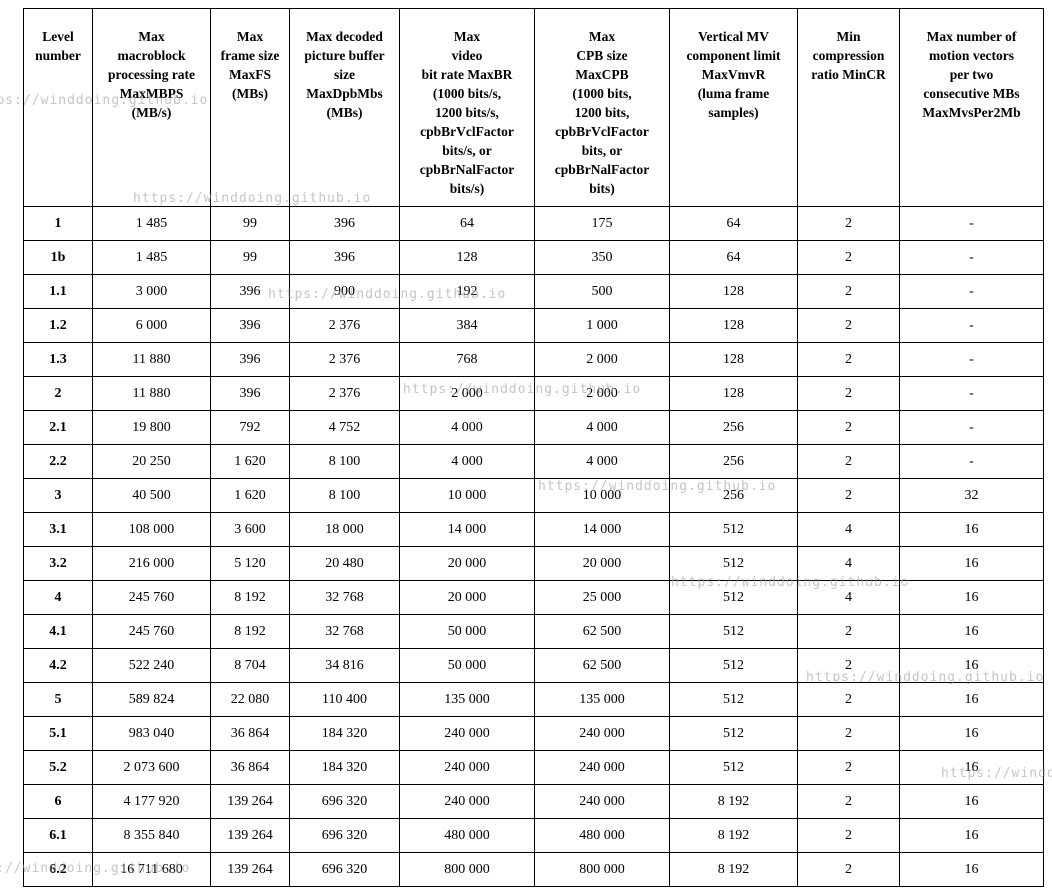 The image size is (1052, 889). I want to click on level-number-cell: 1.1, so click(58, 291).